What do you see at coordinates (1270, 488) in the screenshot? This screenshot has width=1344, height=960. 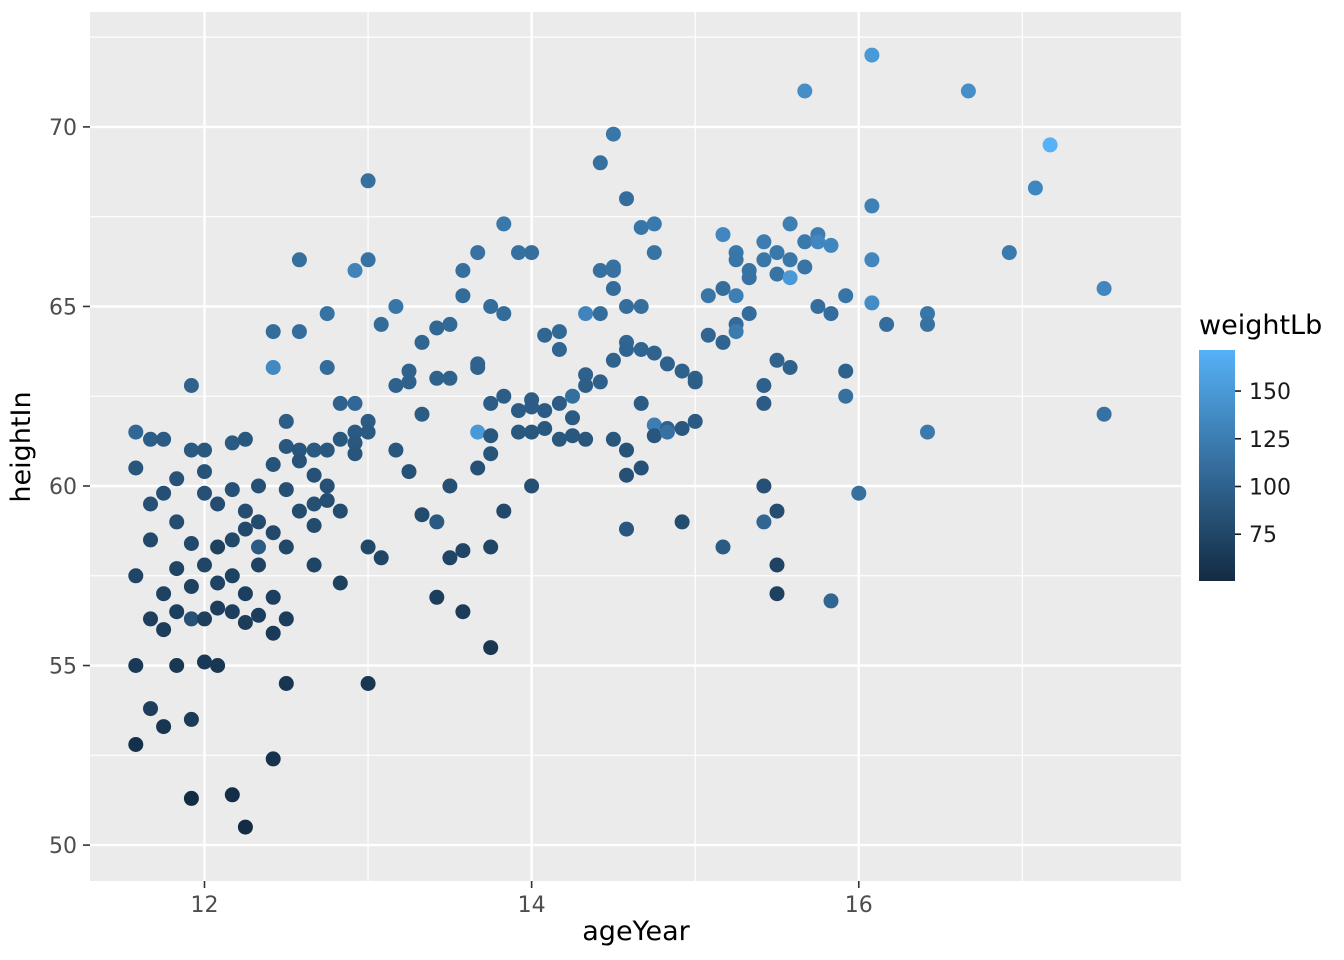 I see `legend-tick-label: 100` at bounding box center [1270, 488].